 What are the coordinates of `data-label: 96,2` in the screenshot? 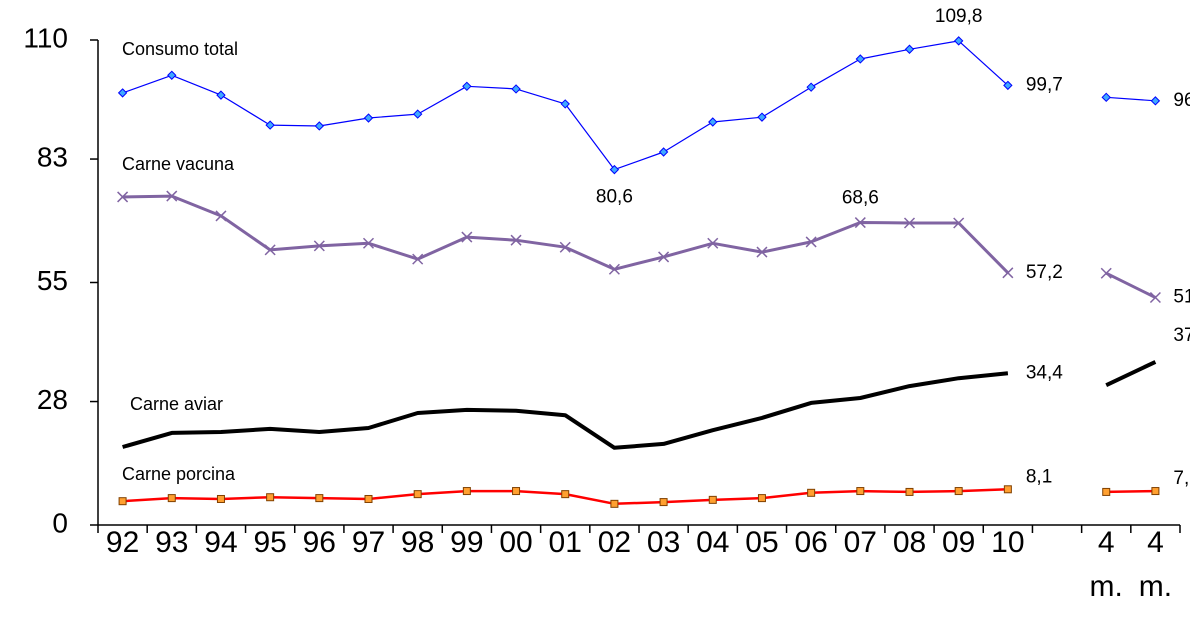 It's located at (1181, 100).